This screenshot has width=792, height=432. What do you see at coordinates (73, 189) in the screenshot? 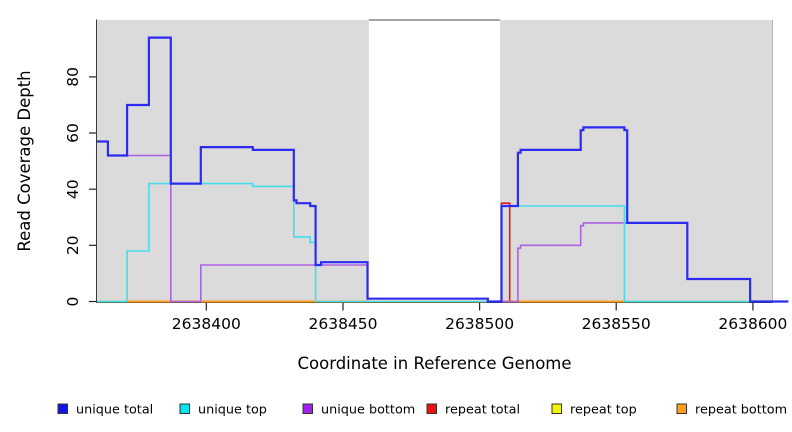
I see `y-tick-label: 40` at bounding box center [73, 189].